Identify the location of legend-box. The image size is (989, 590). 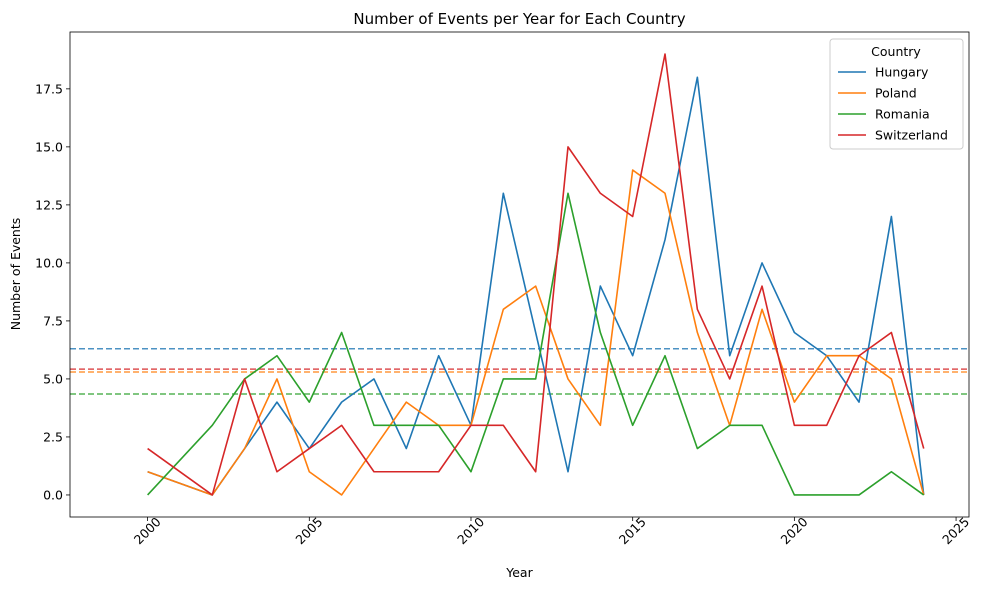
(896, 94).